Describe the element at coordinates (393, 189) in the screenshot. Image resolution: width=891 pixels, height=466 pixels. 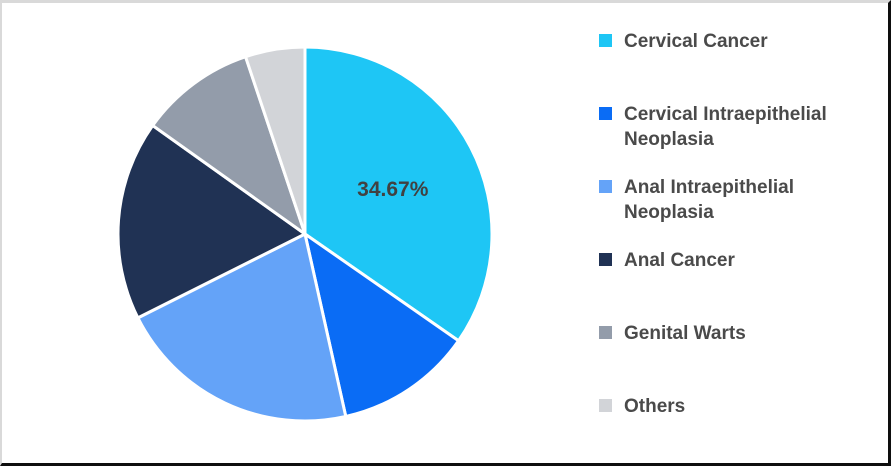
I see `pie-data-label: 34.67%` at that location.